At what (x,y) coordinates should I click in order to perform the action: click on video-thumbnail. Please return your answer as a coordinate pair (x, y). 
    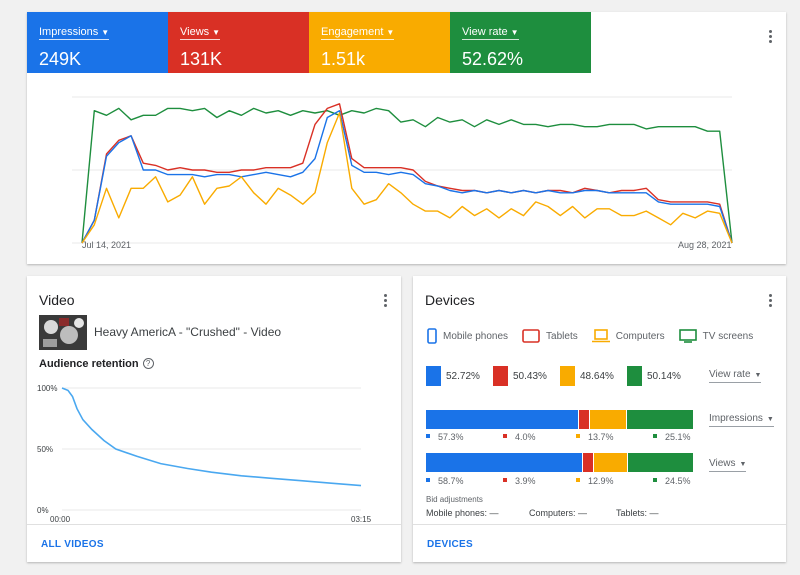
    Looking at the image, I should click on (63, 332).